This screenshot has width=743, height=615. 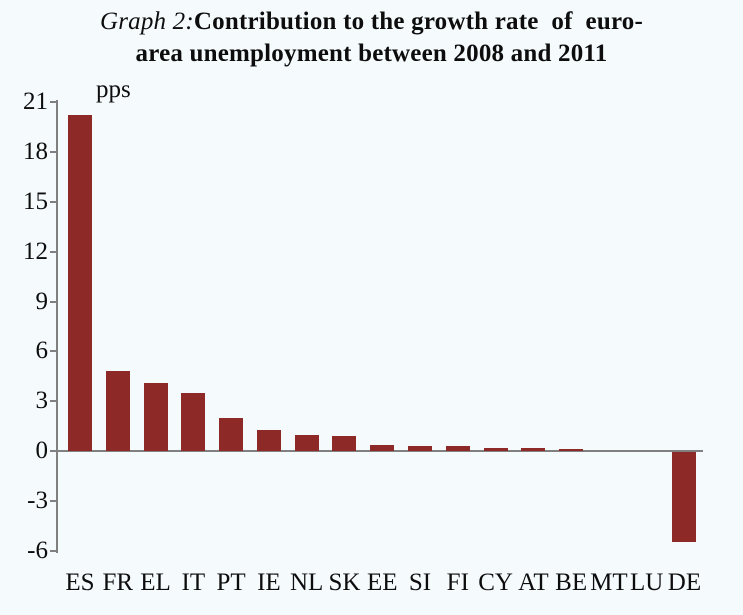 What do you see at coordinates (155, 582) in the screenshot?
I see `x-category-label-el: EL` at bounding box center [155, 582].